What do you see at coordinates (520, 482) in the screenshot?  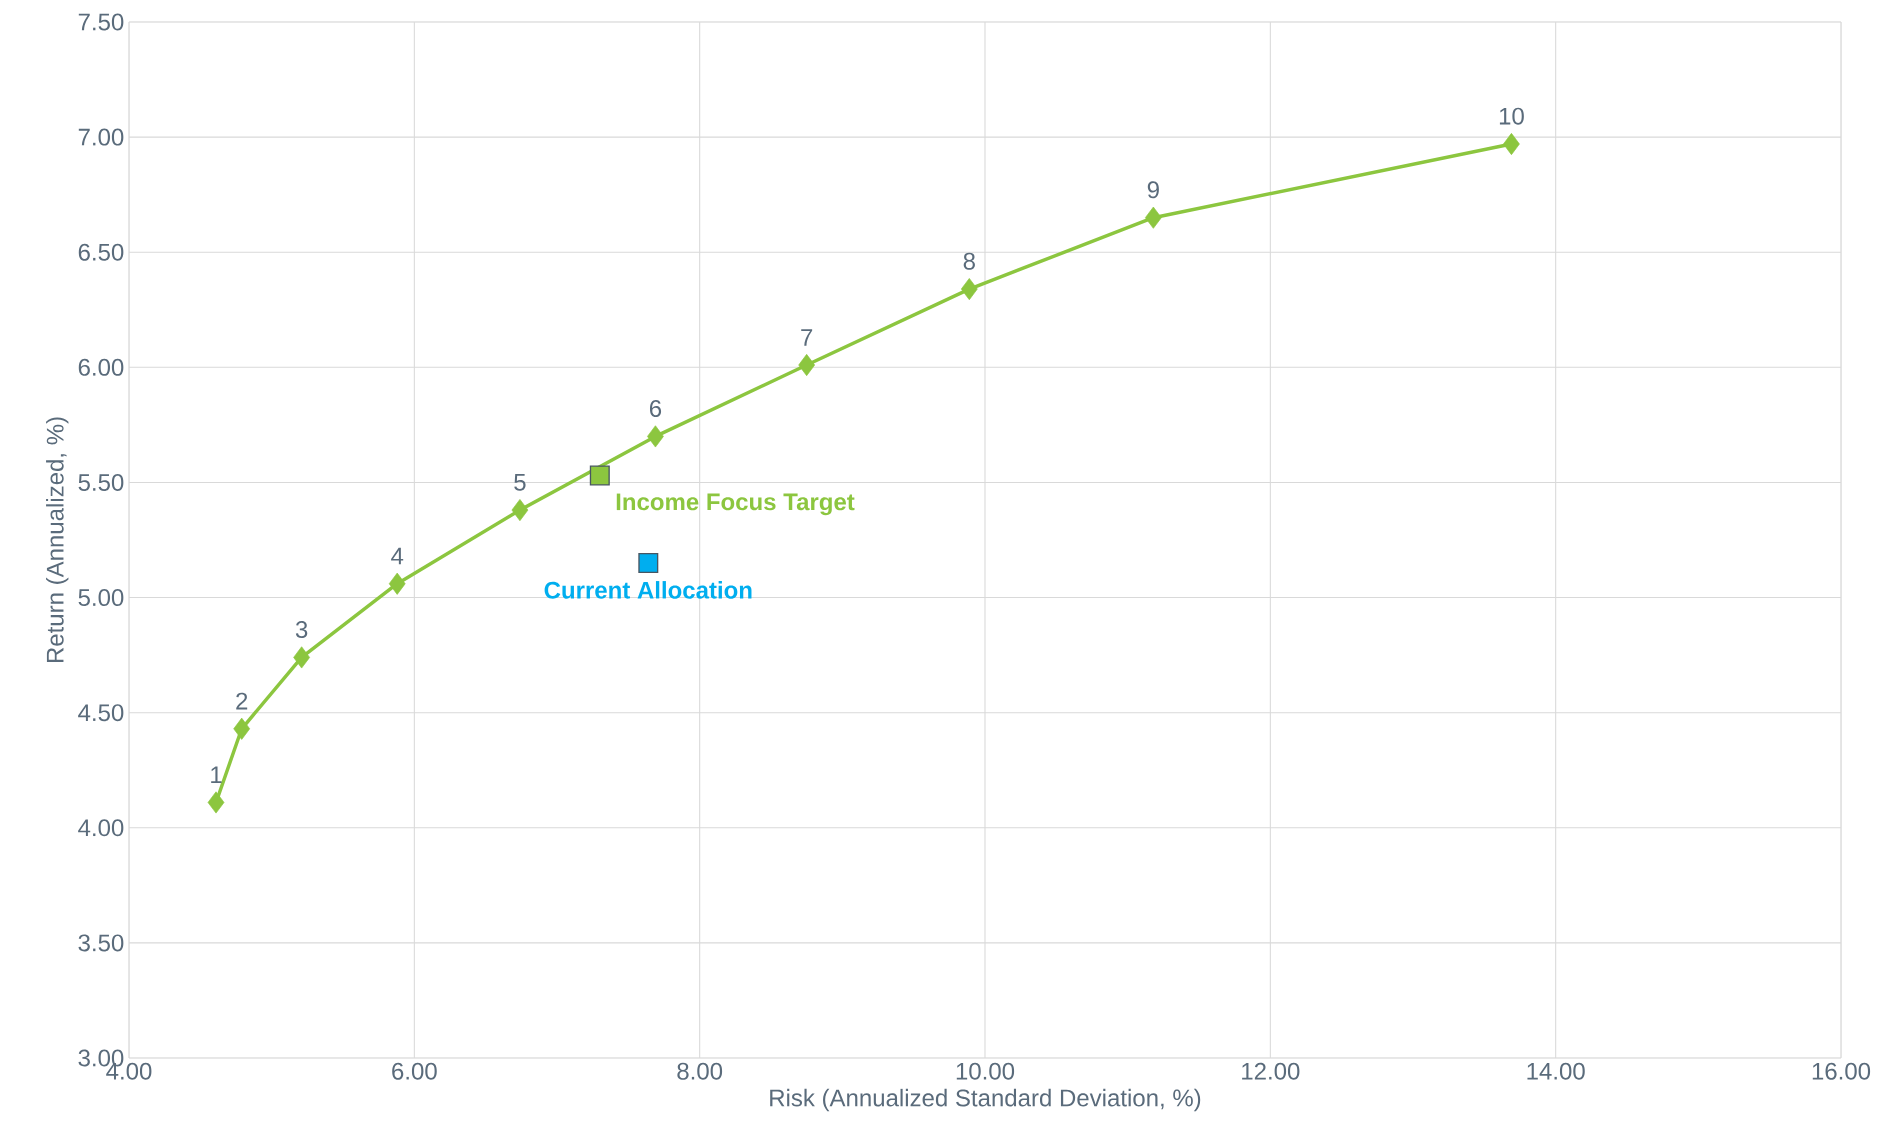 I see `annotation: 5` at bounding box center [520, 482].